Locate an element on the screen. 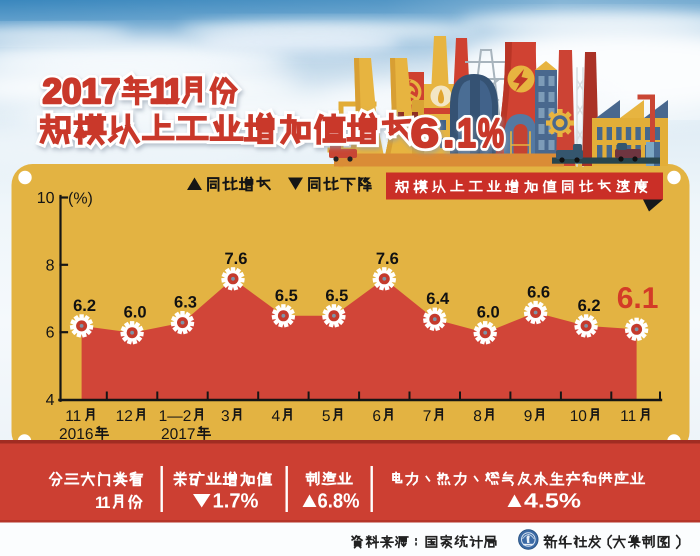 This screenshot has width=700, height=556. svg-text: 6.3 is located at coordinates (185, 303).